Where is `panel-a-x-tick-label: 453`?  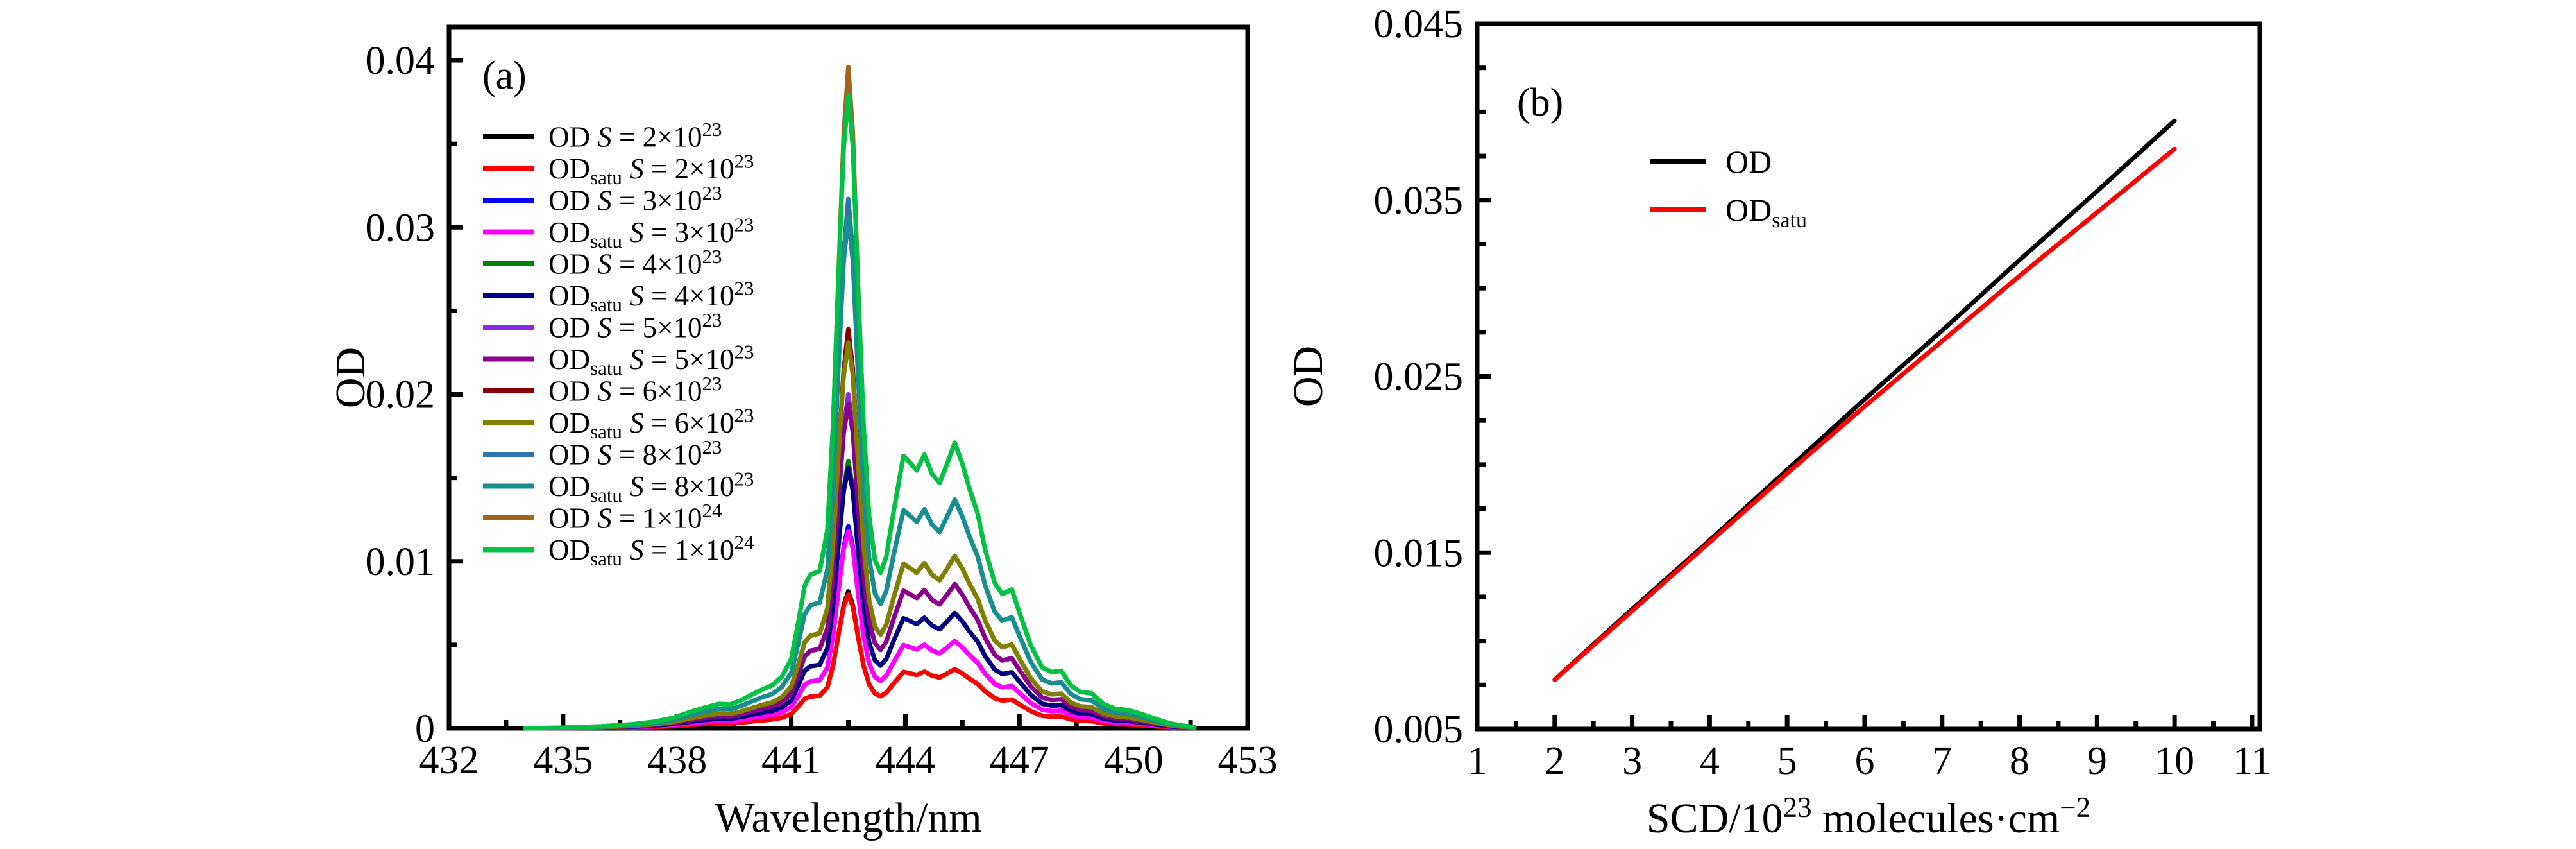
panel-a-x-tick-label: 453 is located at coordinates (1248, 760).